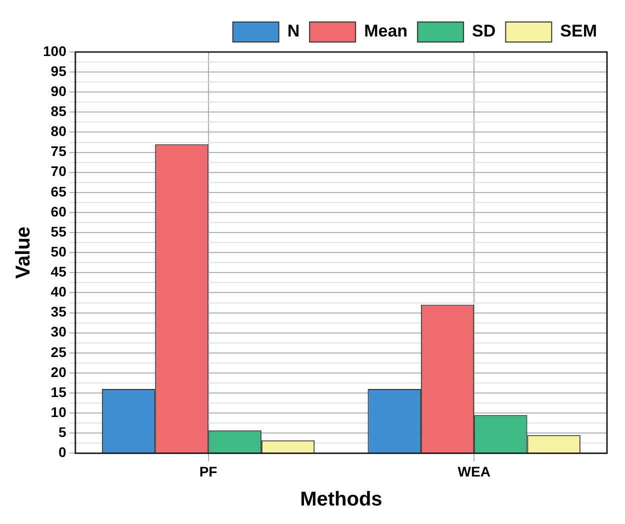 This screenshot has width=625, height=524. Describe the element at coordinates (58, 352) in the screenshot. I see `y-tick-label: 25` at that location.